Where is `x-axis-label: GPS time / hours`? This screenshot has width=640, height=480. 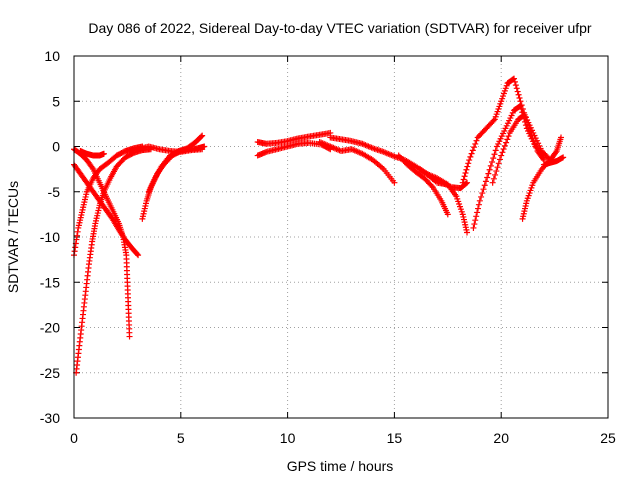
x-axis-label: GPS time / hours is located at coordinates (340, 466).